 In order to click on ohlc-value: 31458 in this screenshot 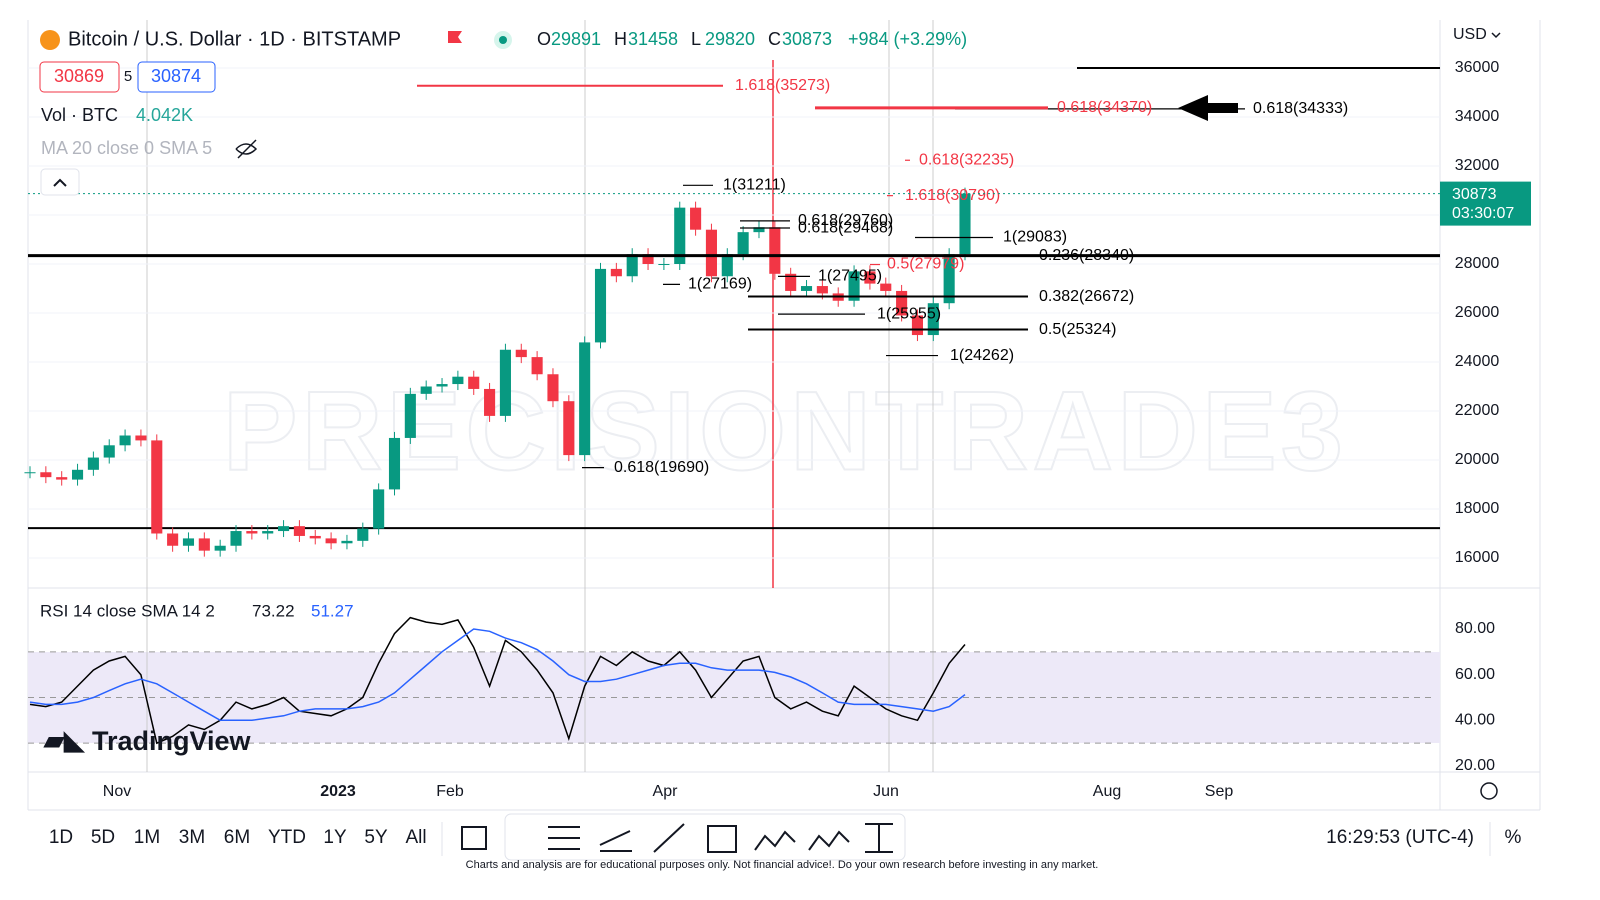, I will do `click(653, 39)`.